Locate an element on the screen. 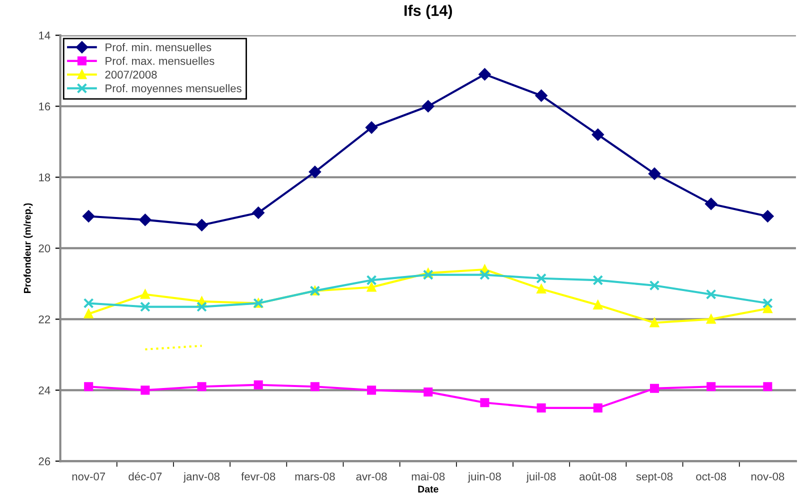 The height and width of the screenshot is (504, 804). x-tick-label: janv-08 is located at coordinates (201, 477).